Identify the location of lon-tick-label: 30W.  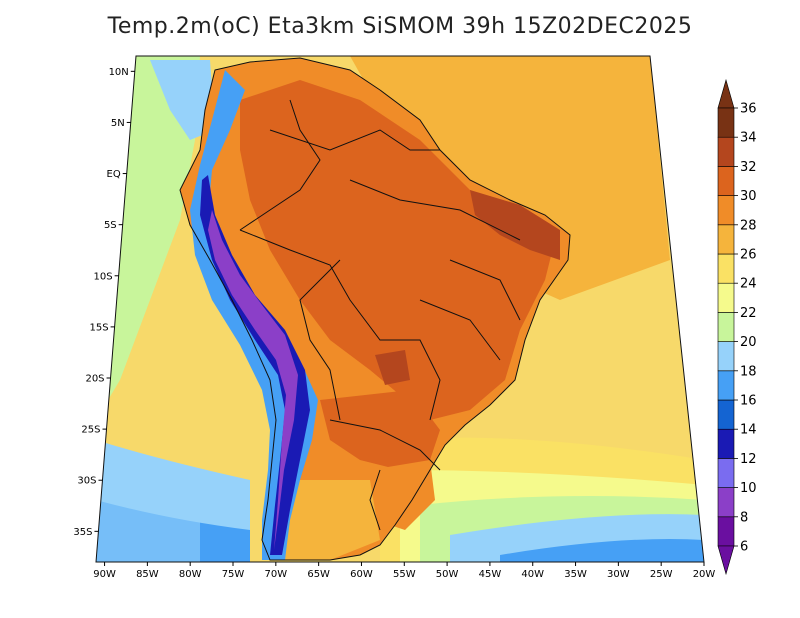
(618, 574).